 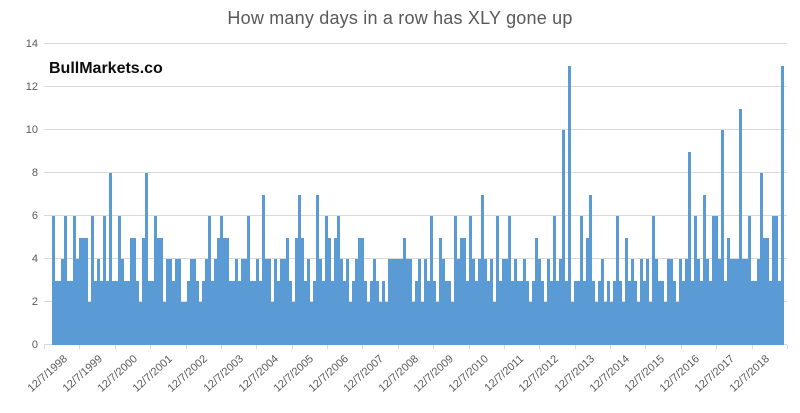 I want to click on y-axis-tick-label: 8, so click(x=34, y=173).